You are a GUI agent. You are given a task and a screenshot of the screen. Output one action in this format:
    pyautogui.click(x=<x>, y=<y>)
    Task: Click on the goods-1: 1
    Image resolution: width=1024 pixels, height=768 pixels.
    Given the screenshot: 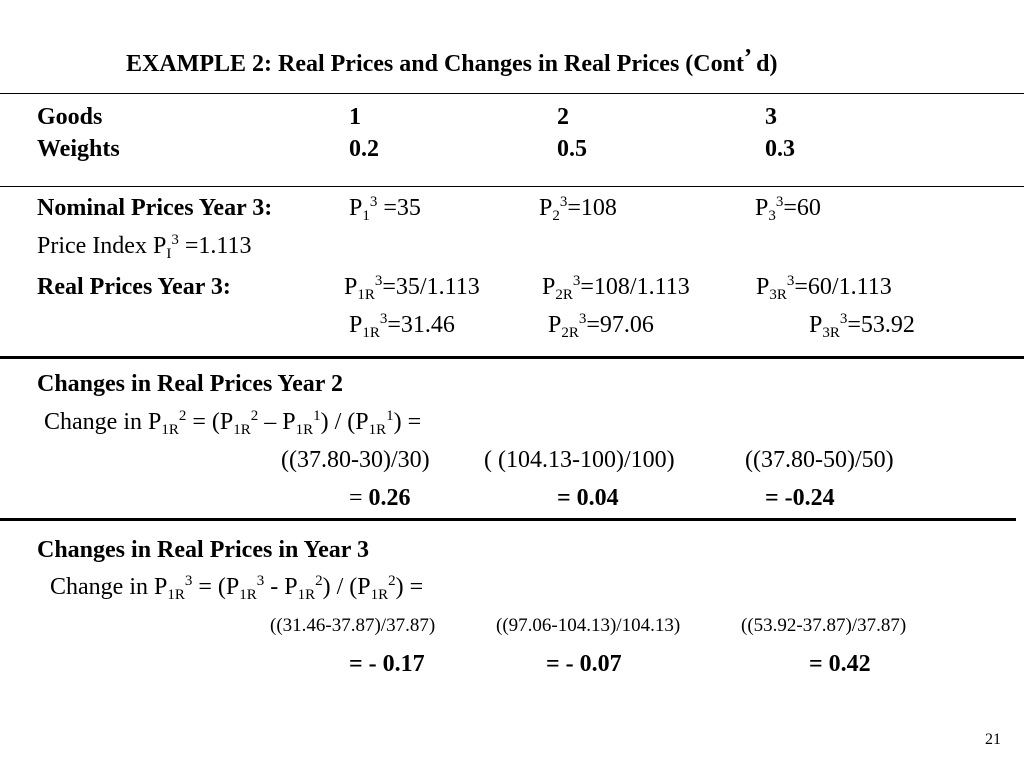 What is the action you would take?
    pyautogui.click(x=355, y=117)
    